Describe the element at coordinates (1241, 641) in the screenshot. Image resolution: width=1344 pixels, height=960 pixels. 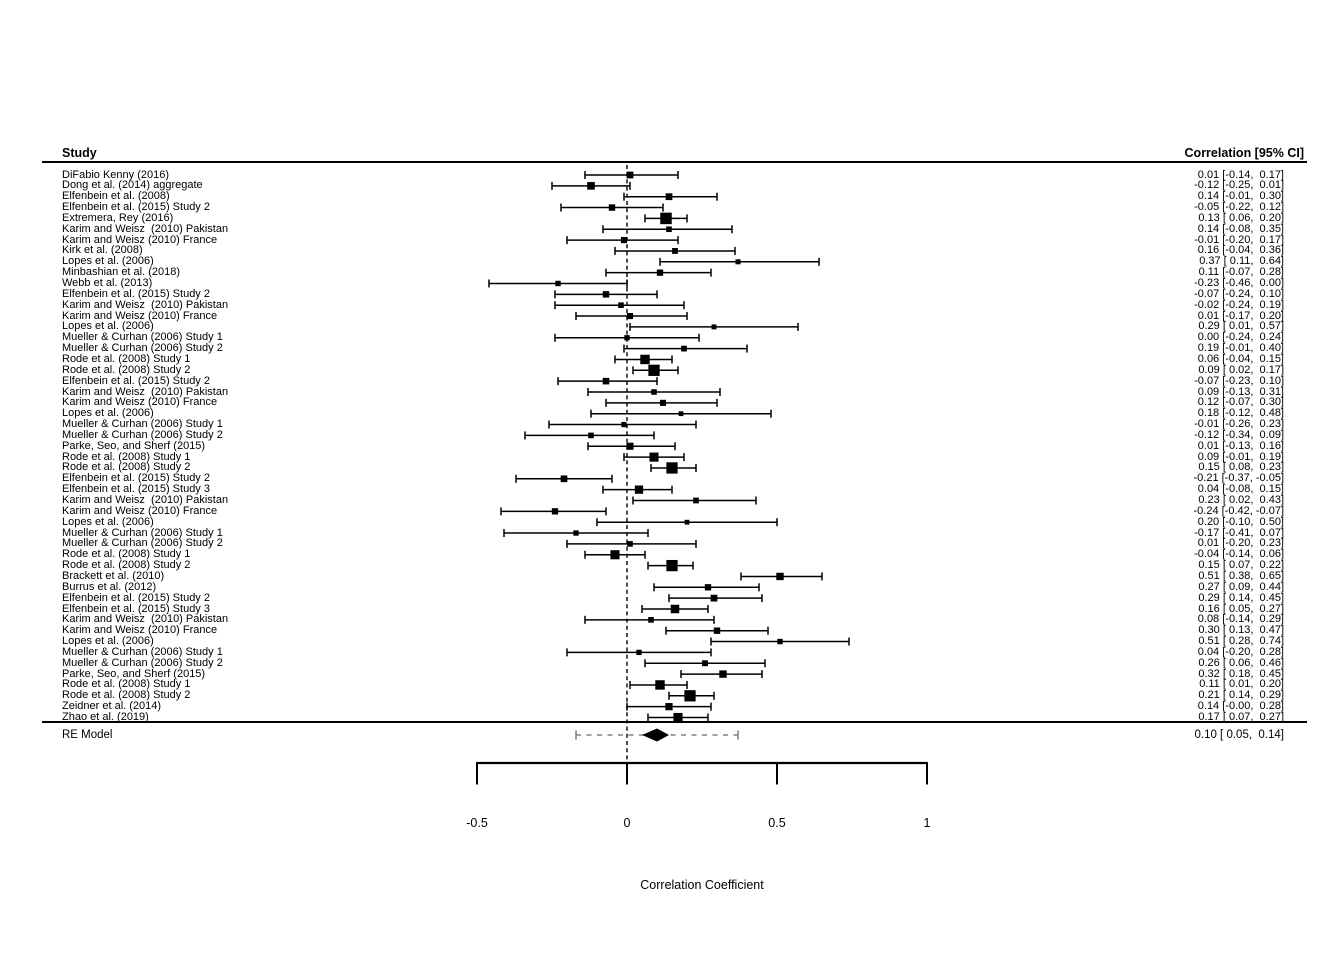
I see `study-annotation: 0.51 [ 0.28, 0.74]` at that location.